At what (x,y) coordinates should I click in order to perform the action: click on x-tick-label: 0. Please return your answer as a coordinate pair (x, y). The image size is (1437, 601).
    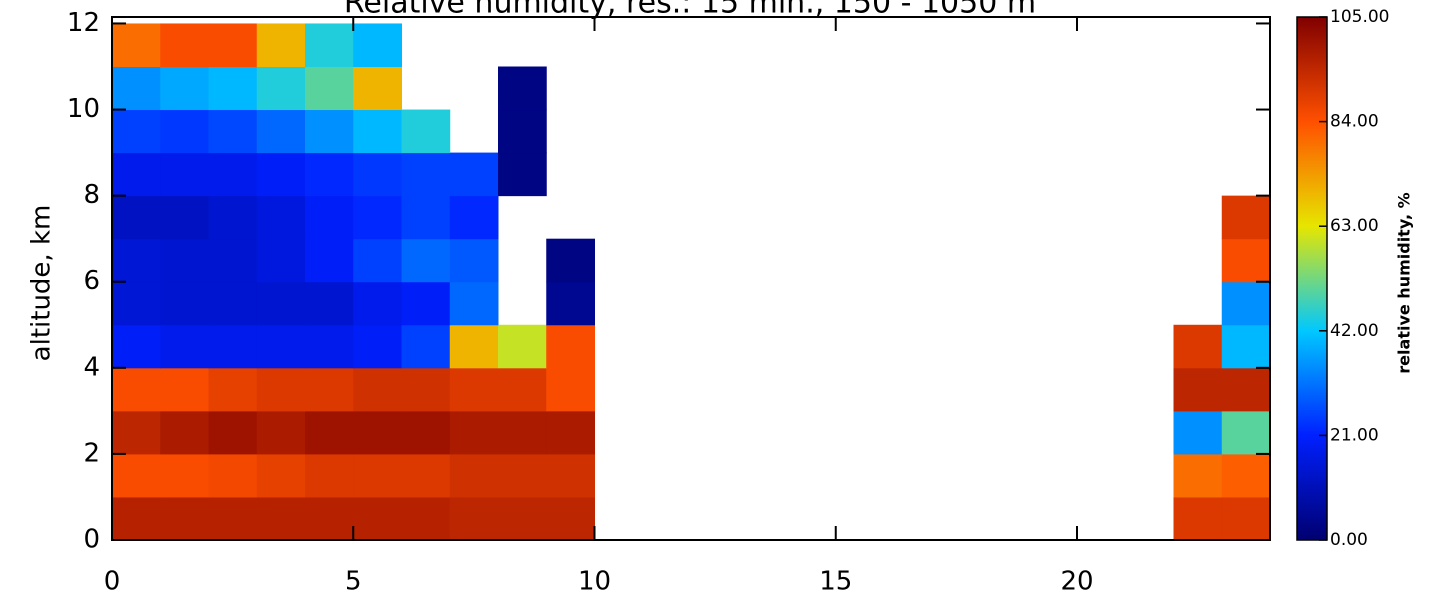
    Looking at the image, I should click on (112, 582).